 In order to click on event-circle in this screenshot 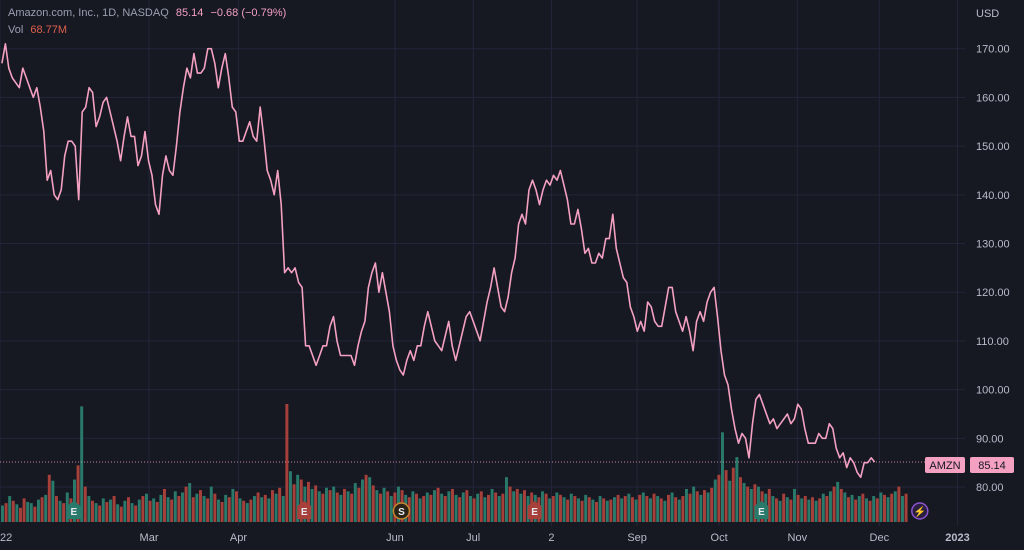, I will do `click(401, 511)`.